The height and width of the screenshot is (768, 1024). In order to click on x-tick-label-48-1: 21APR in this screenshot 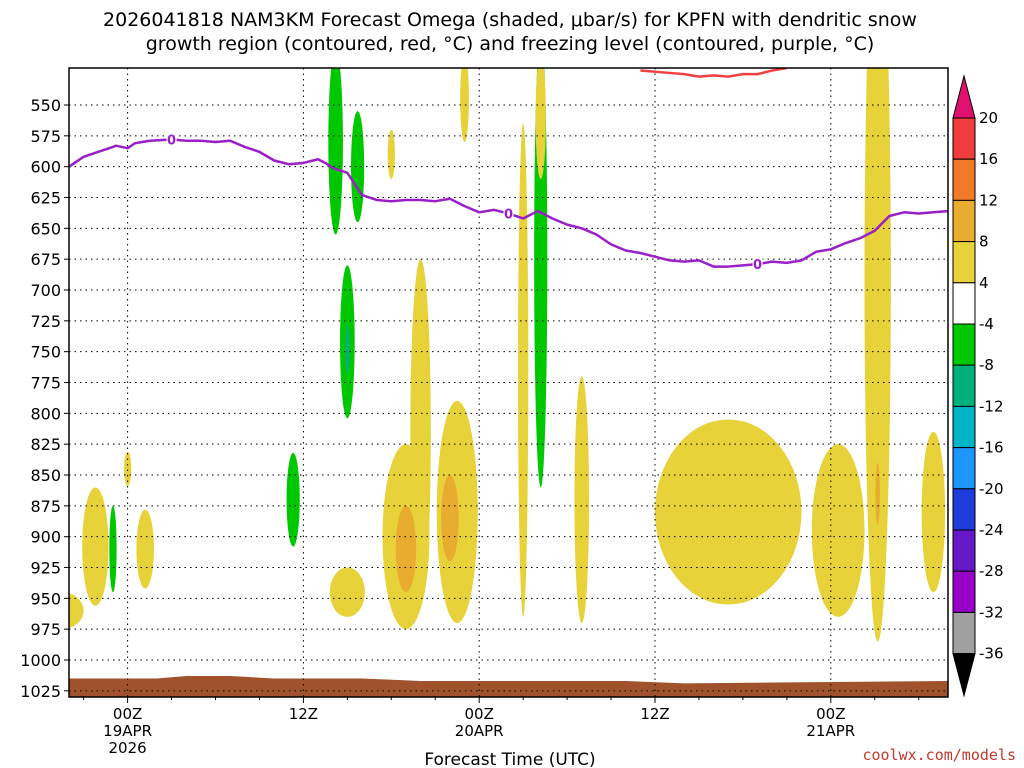, I will do `click(830, 731)`.